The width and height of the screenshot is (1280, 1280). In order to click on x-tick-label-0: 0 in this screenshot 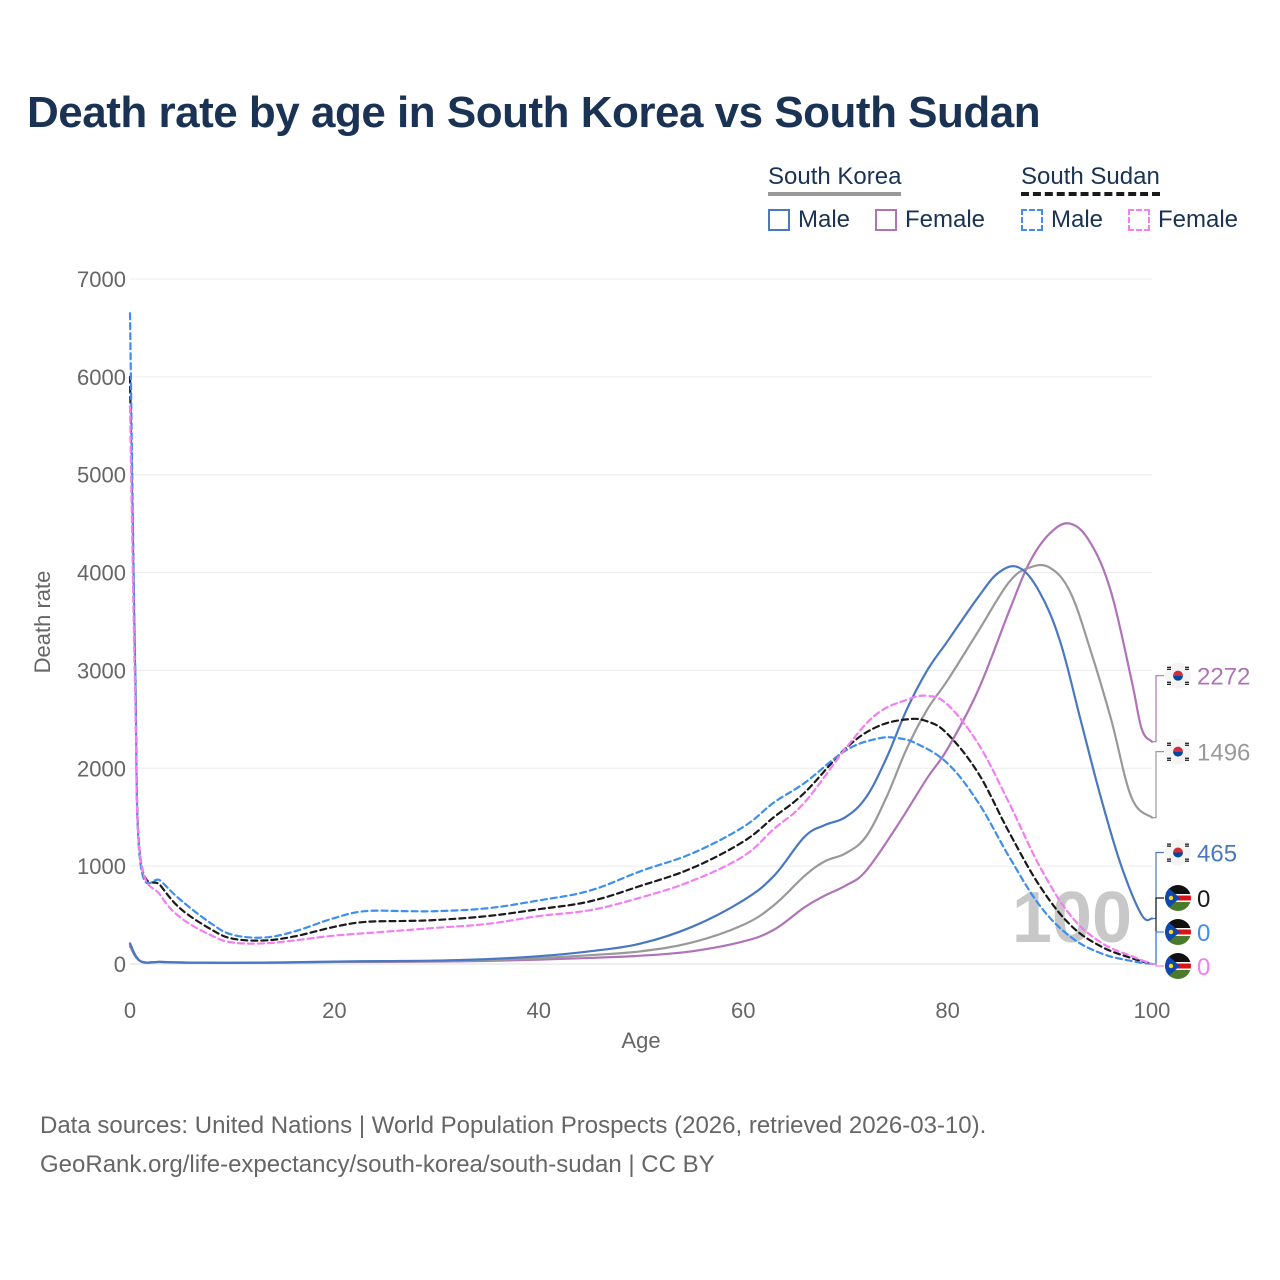, I will do `click(130, 1010)`.